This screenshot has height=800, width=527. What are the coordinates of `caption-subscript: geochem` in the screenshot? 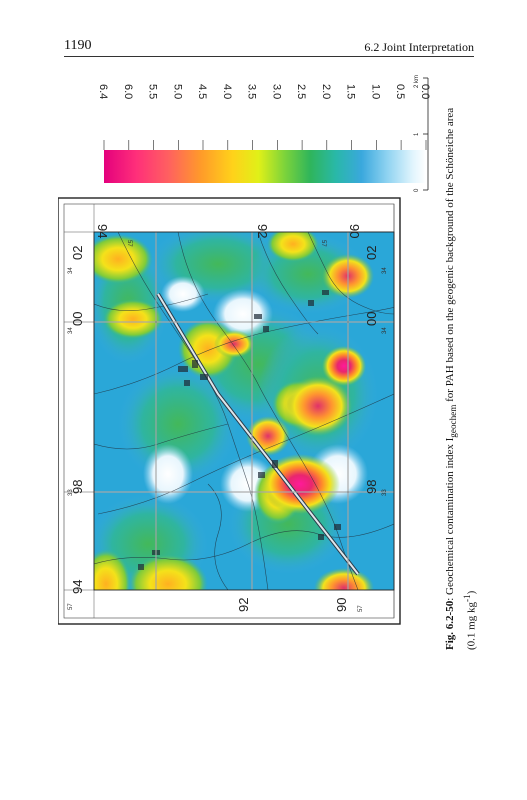 It's located at (453, 421).